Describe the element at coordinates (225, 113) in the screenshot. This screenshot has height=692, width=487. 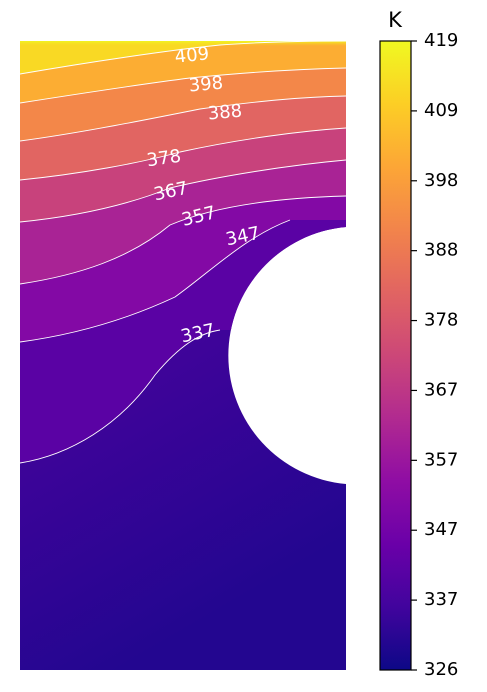
I see `contour-label-388: 388` at that location.